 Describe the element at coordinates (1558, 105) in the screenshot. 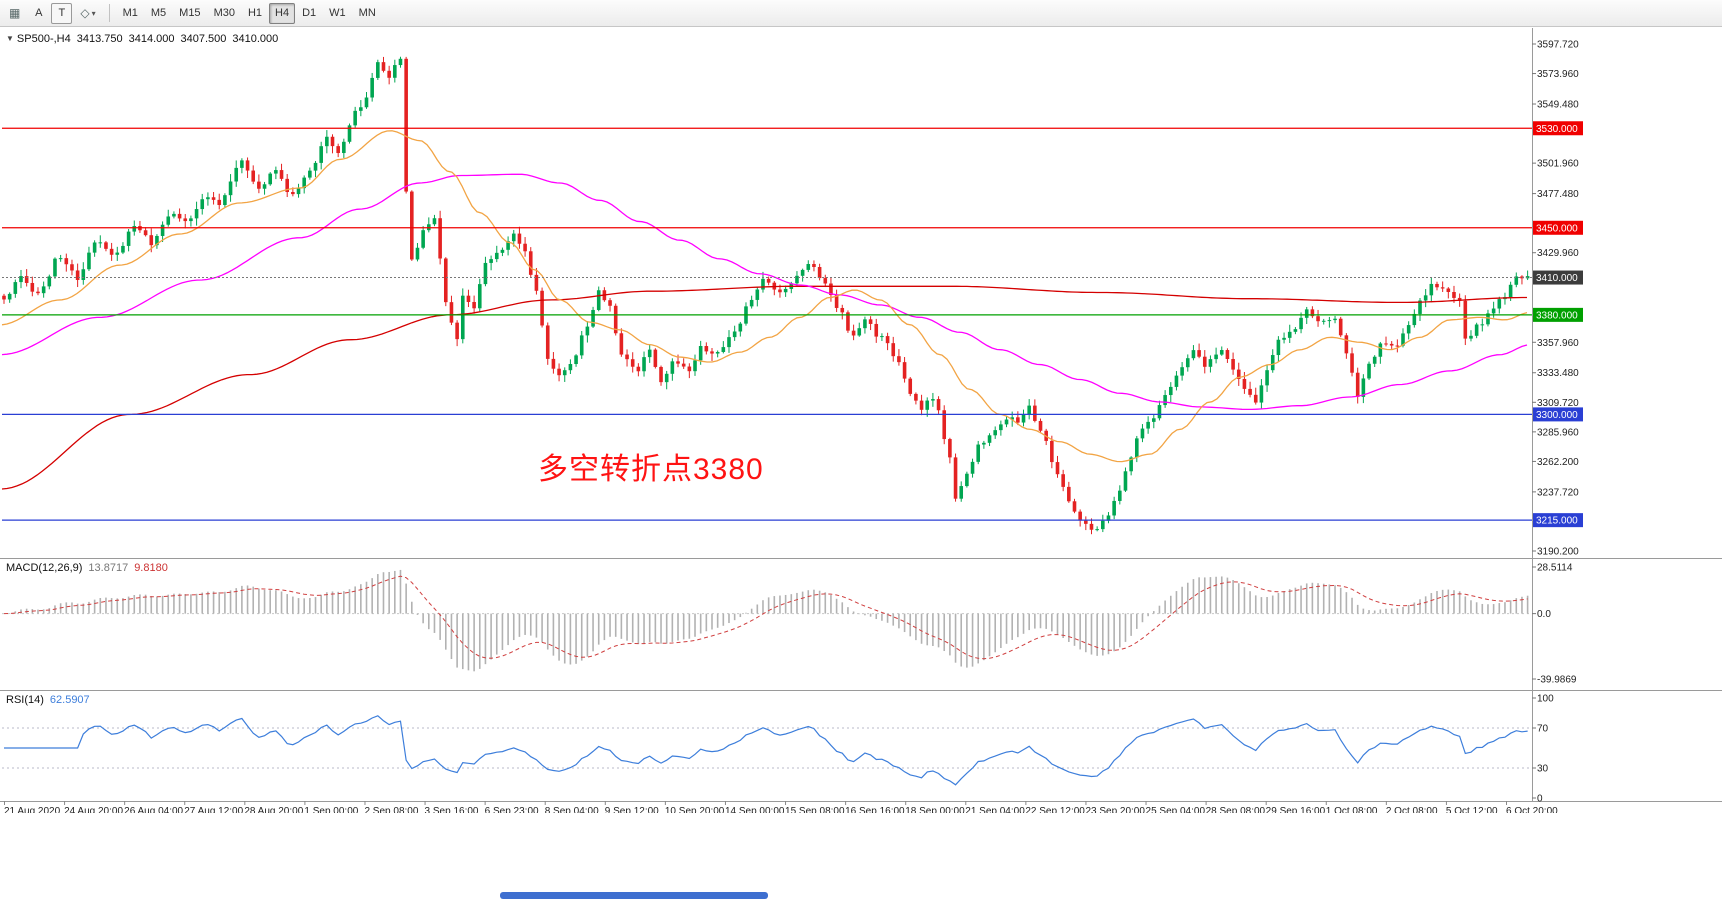

I see `svg-text: 3549.480` at that location.